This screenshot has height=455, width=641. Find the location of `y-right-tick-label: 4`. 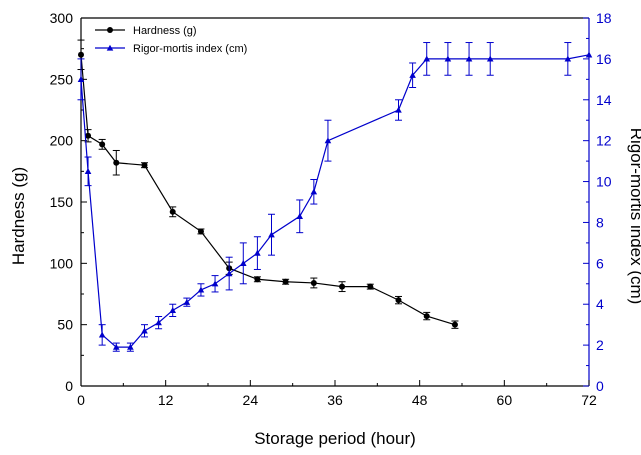

y-right-tick-label: 4 is located at coordinates (600, 304).